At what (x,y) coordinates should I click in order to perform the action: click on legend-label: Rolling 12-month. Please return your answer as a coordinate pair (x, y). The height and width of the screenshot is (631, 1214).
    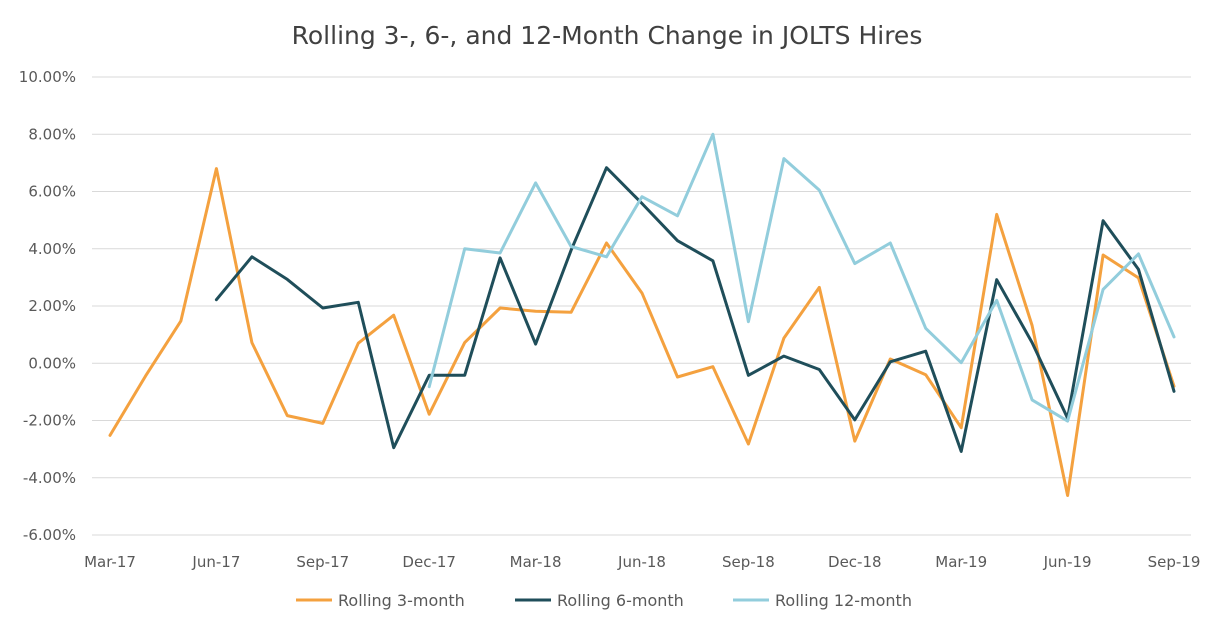
    Looking at the image, I should click on (843, 600).